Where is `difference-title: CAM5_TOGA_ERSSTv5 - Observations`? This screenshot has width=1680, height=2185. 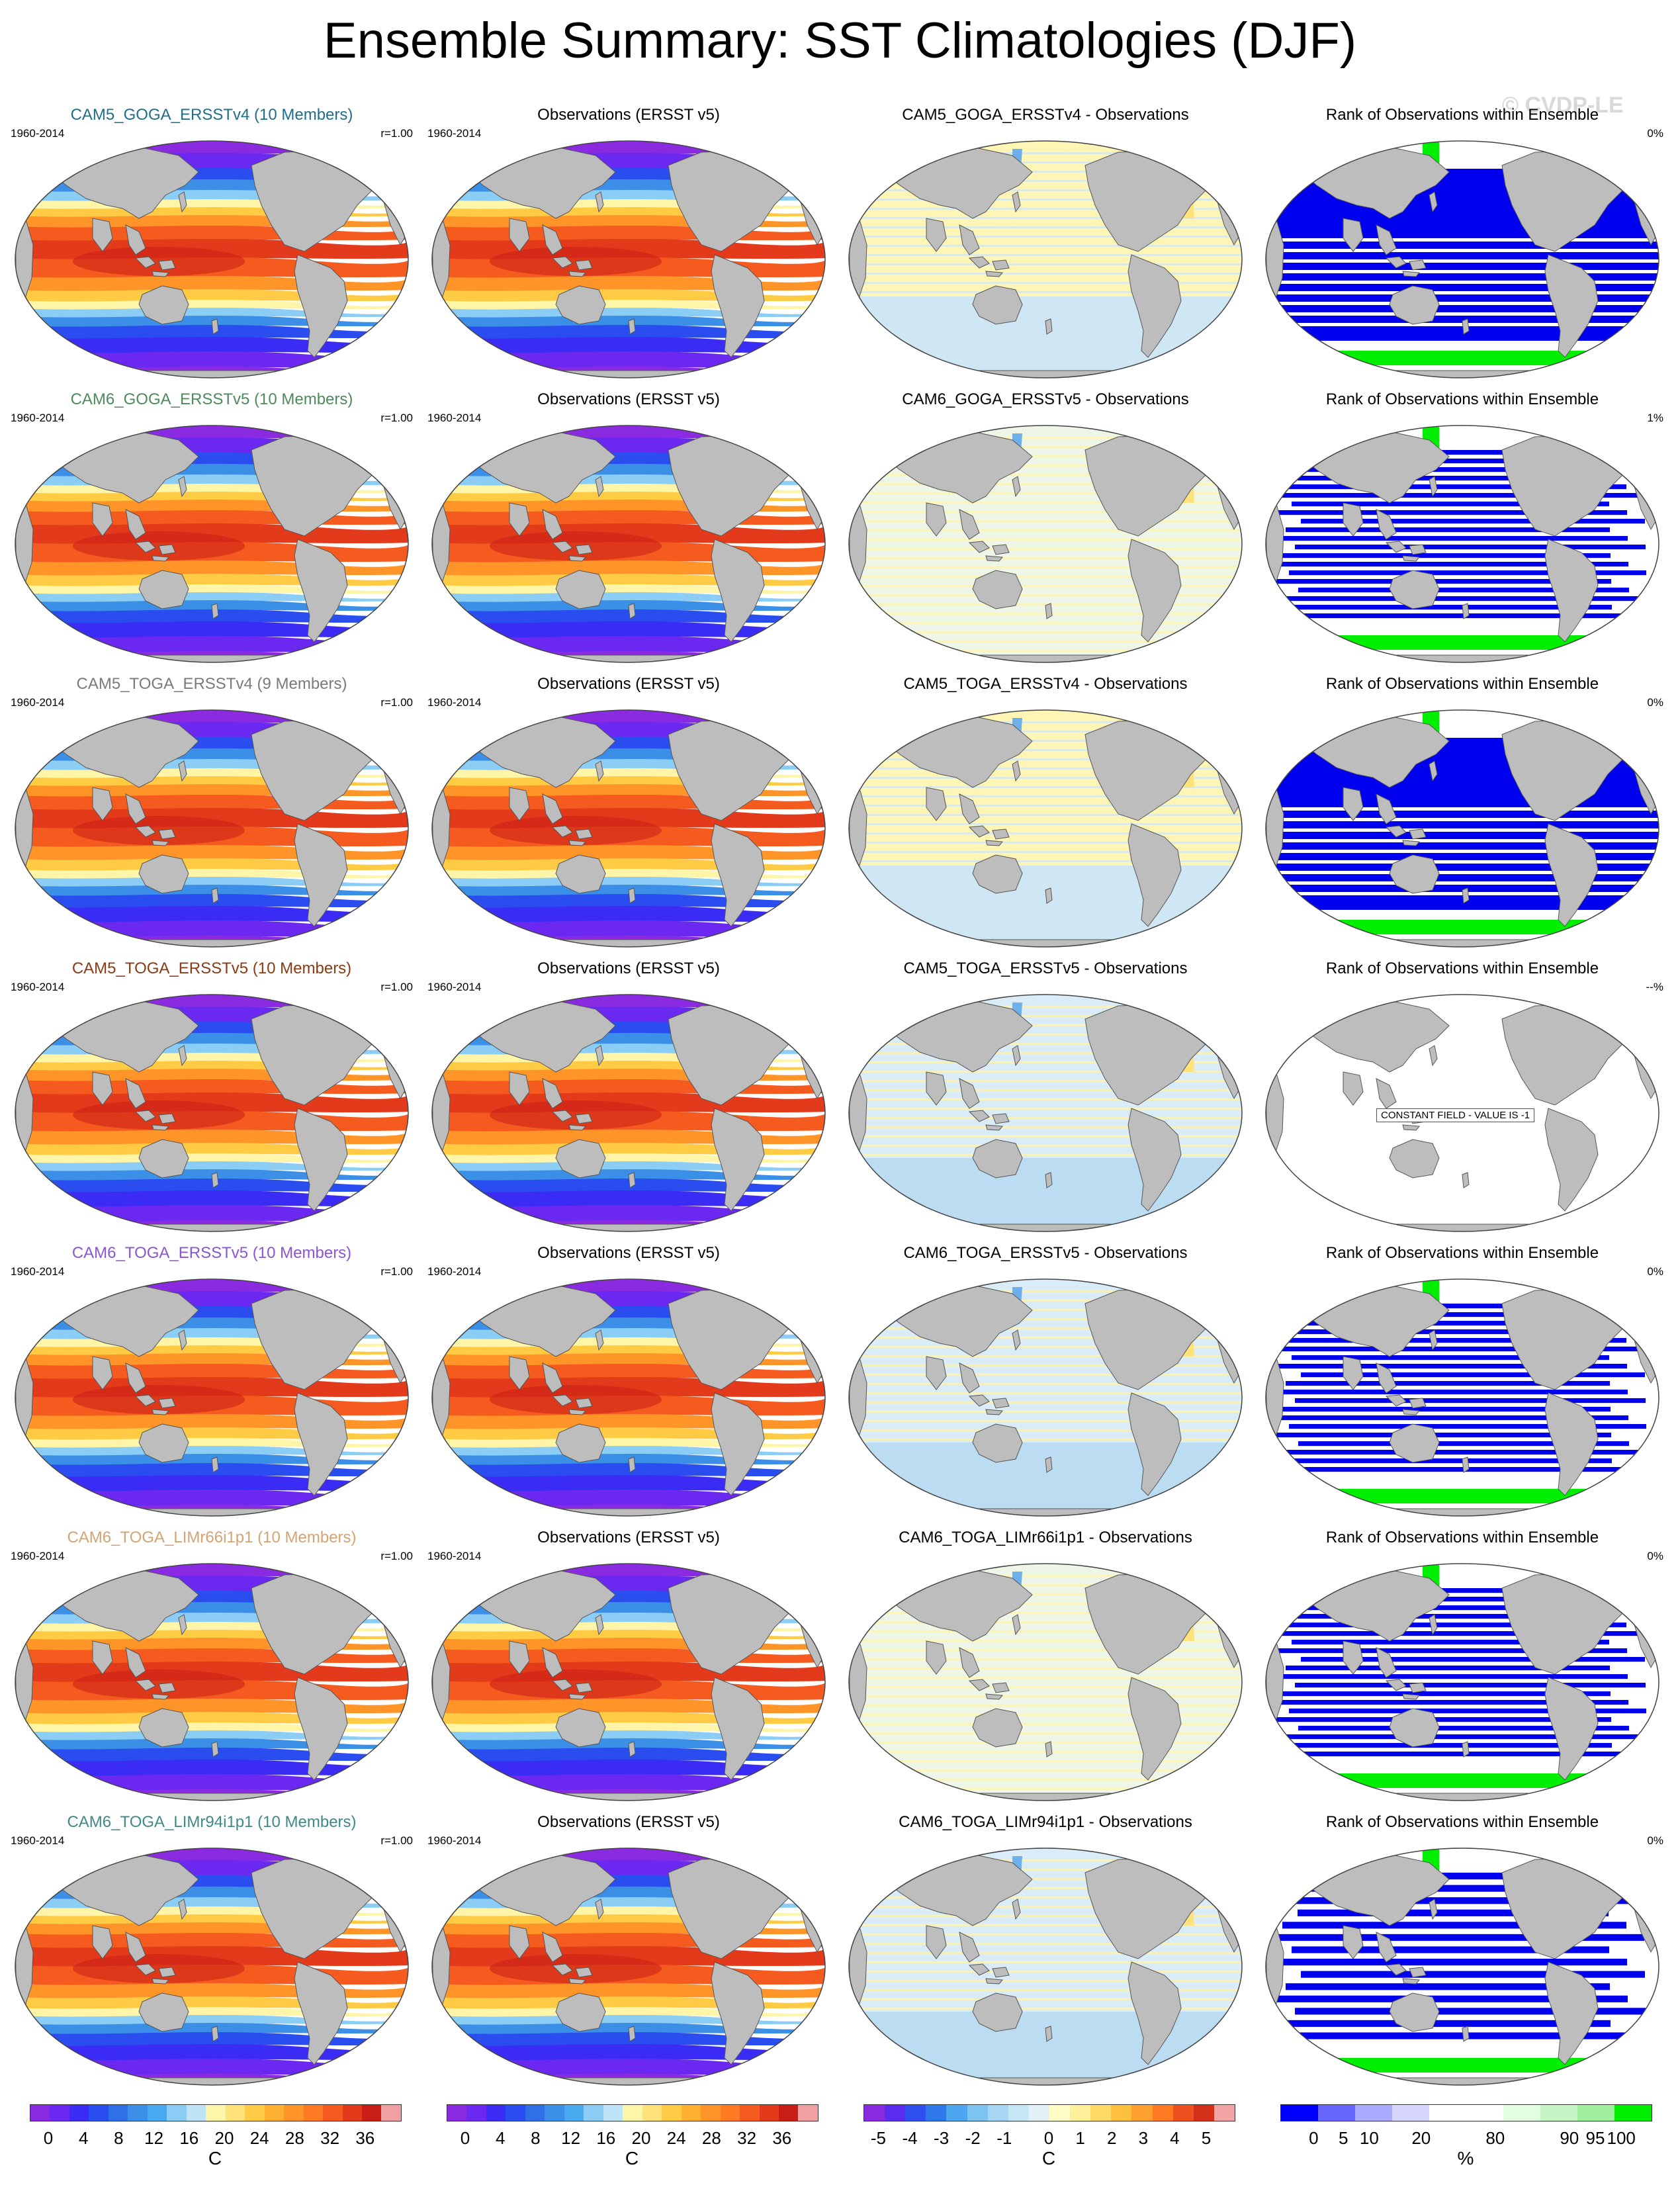 difference-title: CAM5_TOGA_ERSSTv5 - Observations is located at coordinates (1045, 968).